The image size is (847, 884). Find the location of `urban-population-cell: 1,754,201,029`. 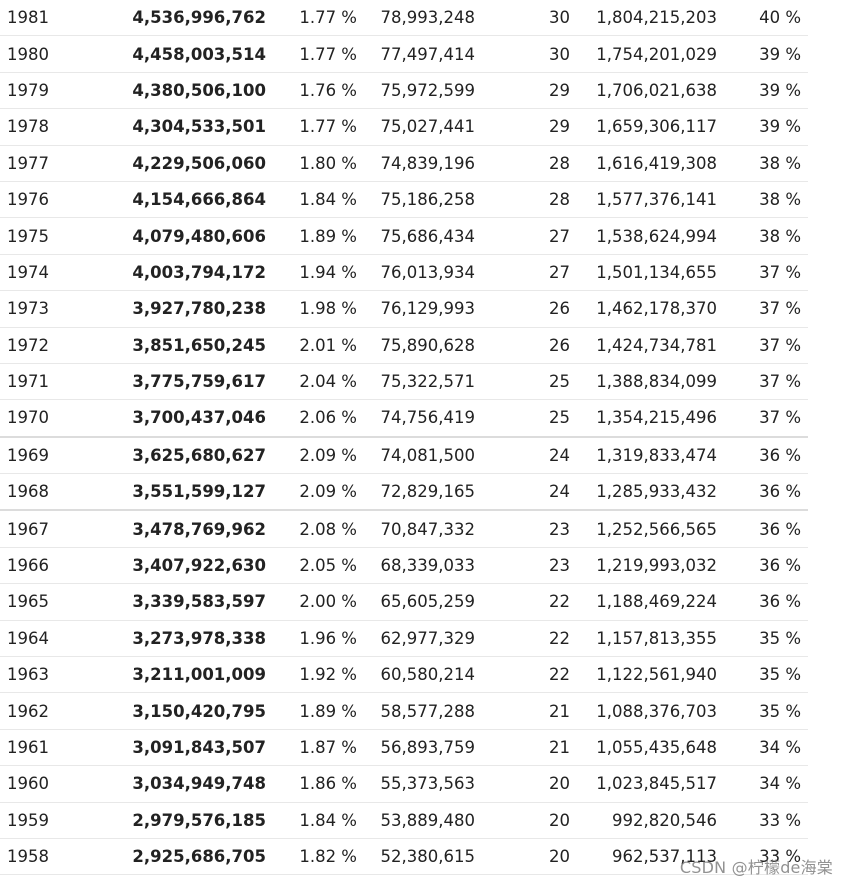

urban-population-cell: 1,754,201,029 is located at coordinates (643, 54).